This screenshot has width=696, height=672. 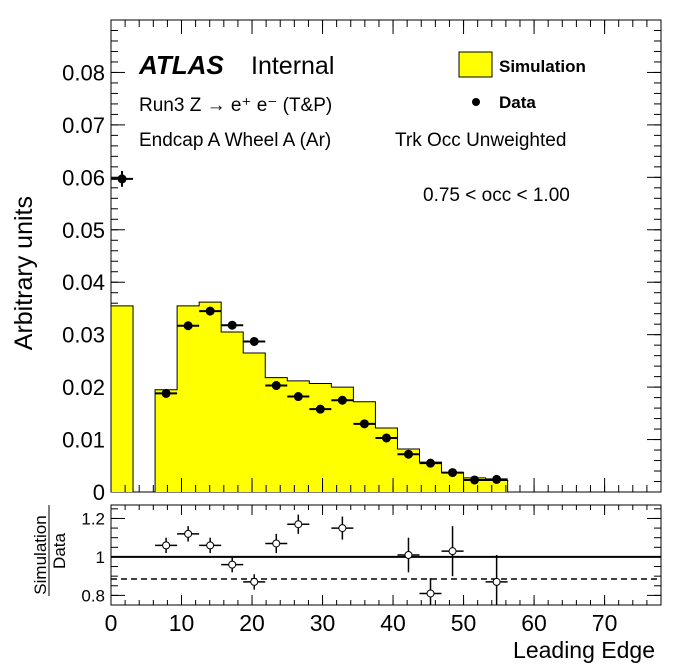 What do you see at coordinates (40, 554) in the screenshot?
I see `ratio-y-label-numerator: Simulation` at bounding box center [40, 554].